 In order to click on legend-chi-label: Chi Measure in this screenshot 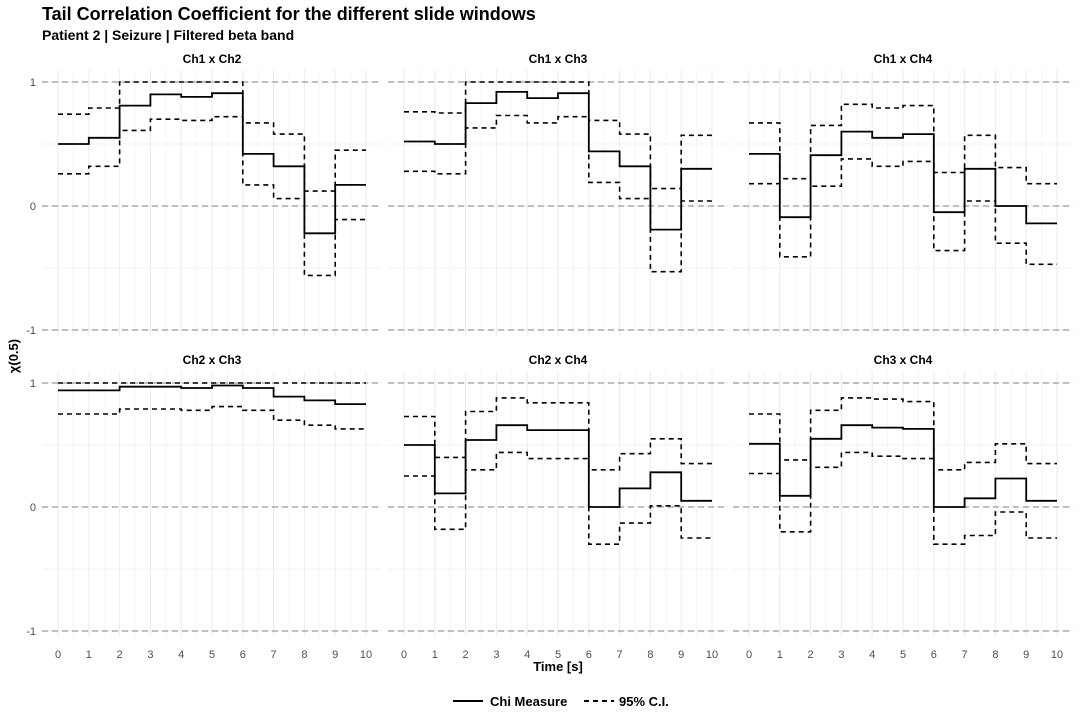, I will do `click(528, 701)`.